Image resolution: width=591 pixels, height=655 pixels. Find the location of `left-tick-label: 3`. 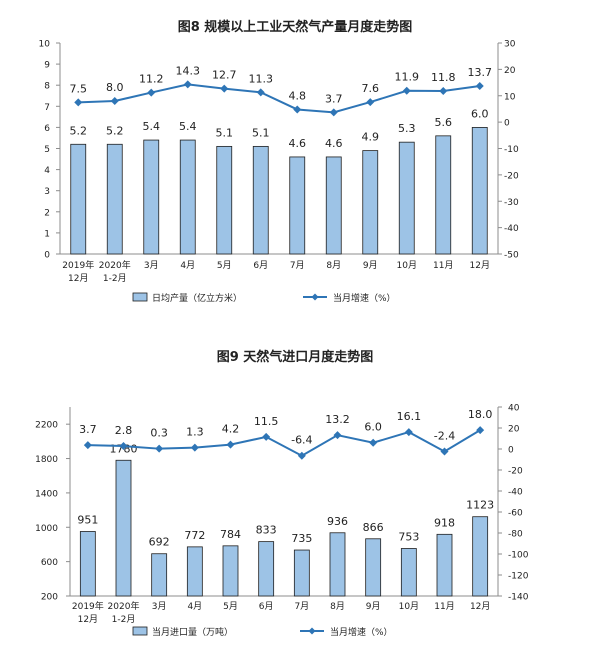

left-tick-label: 3 is located at coordinates (47, 192).